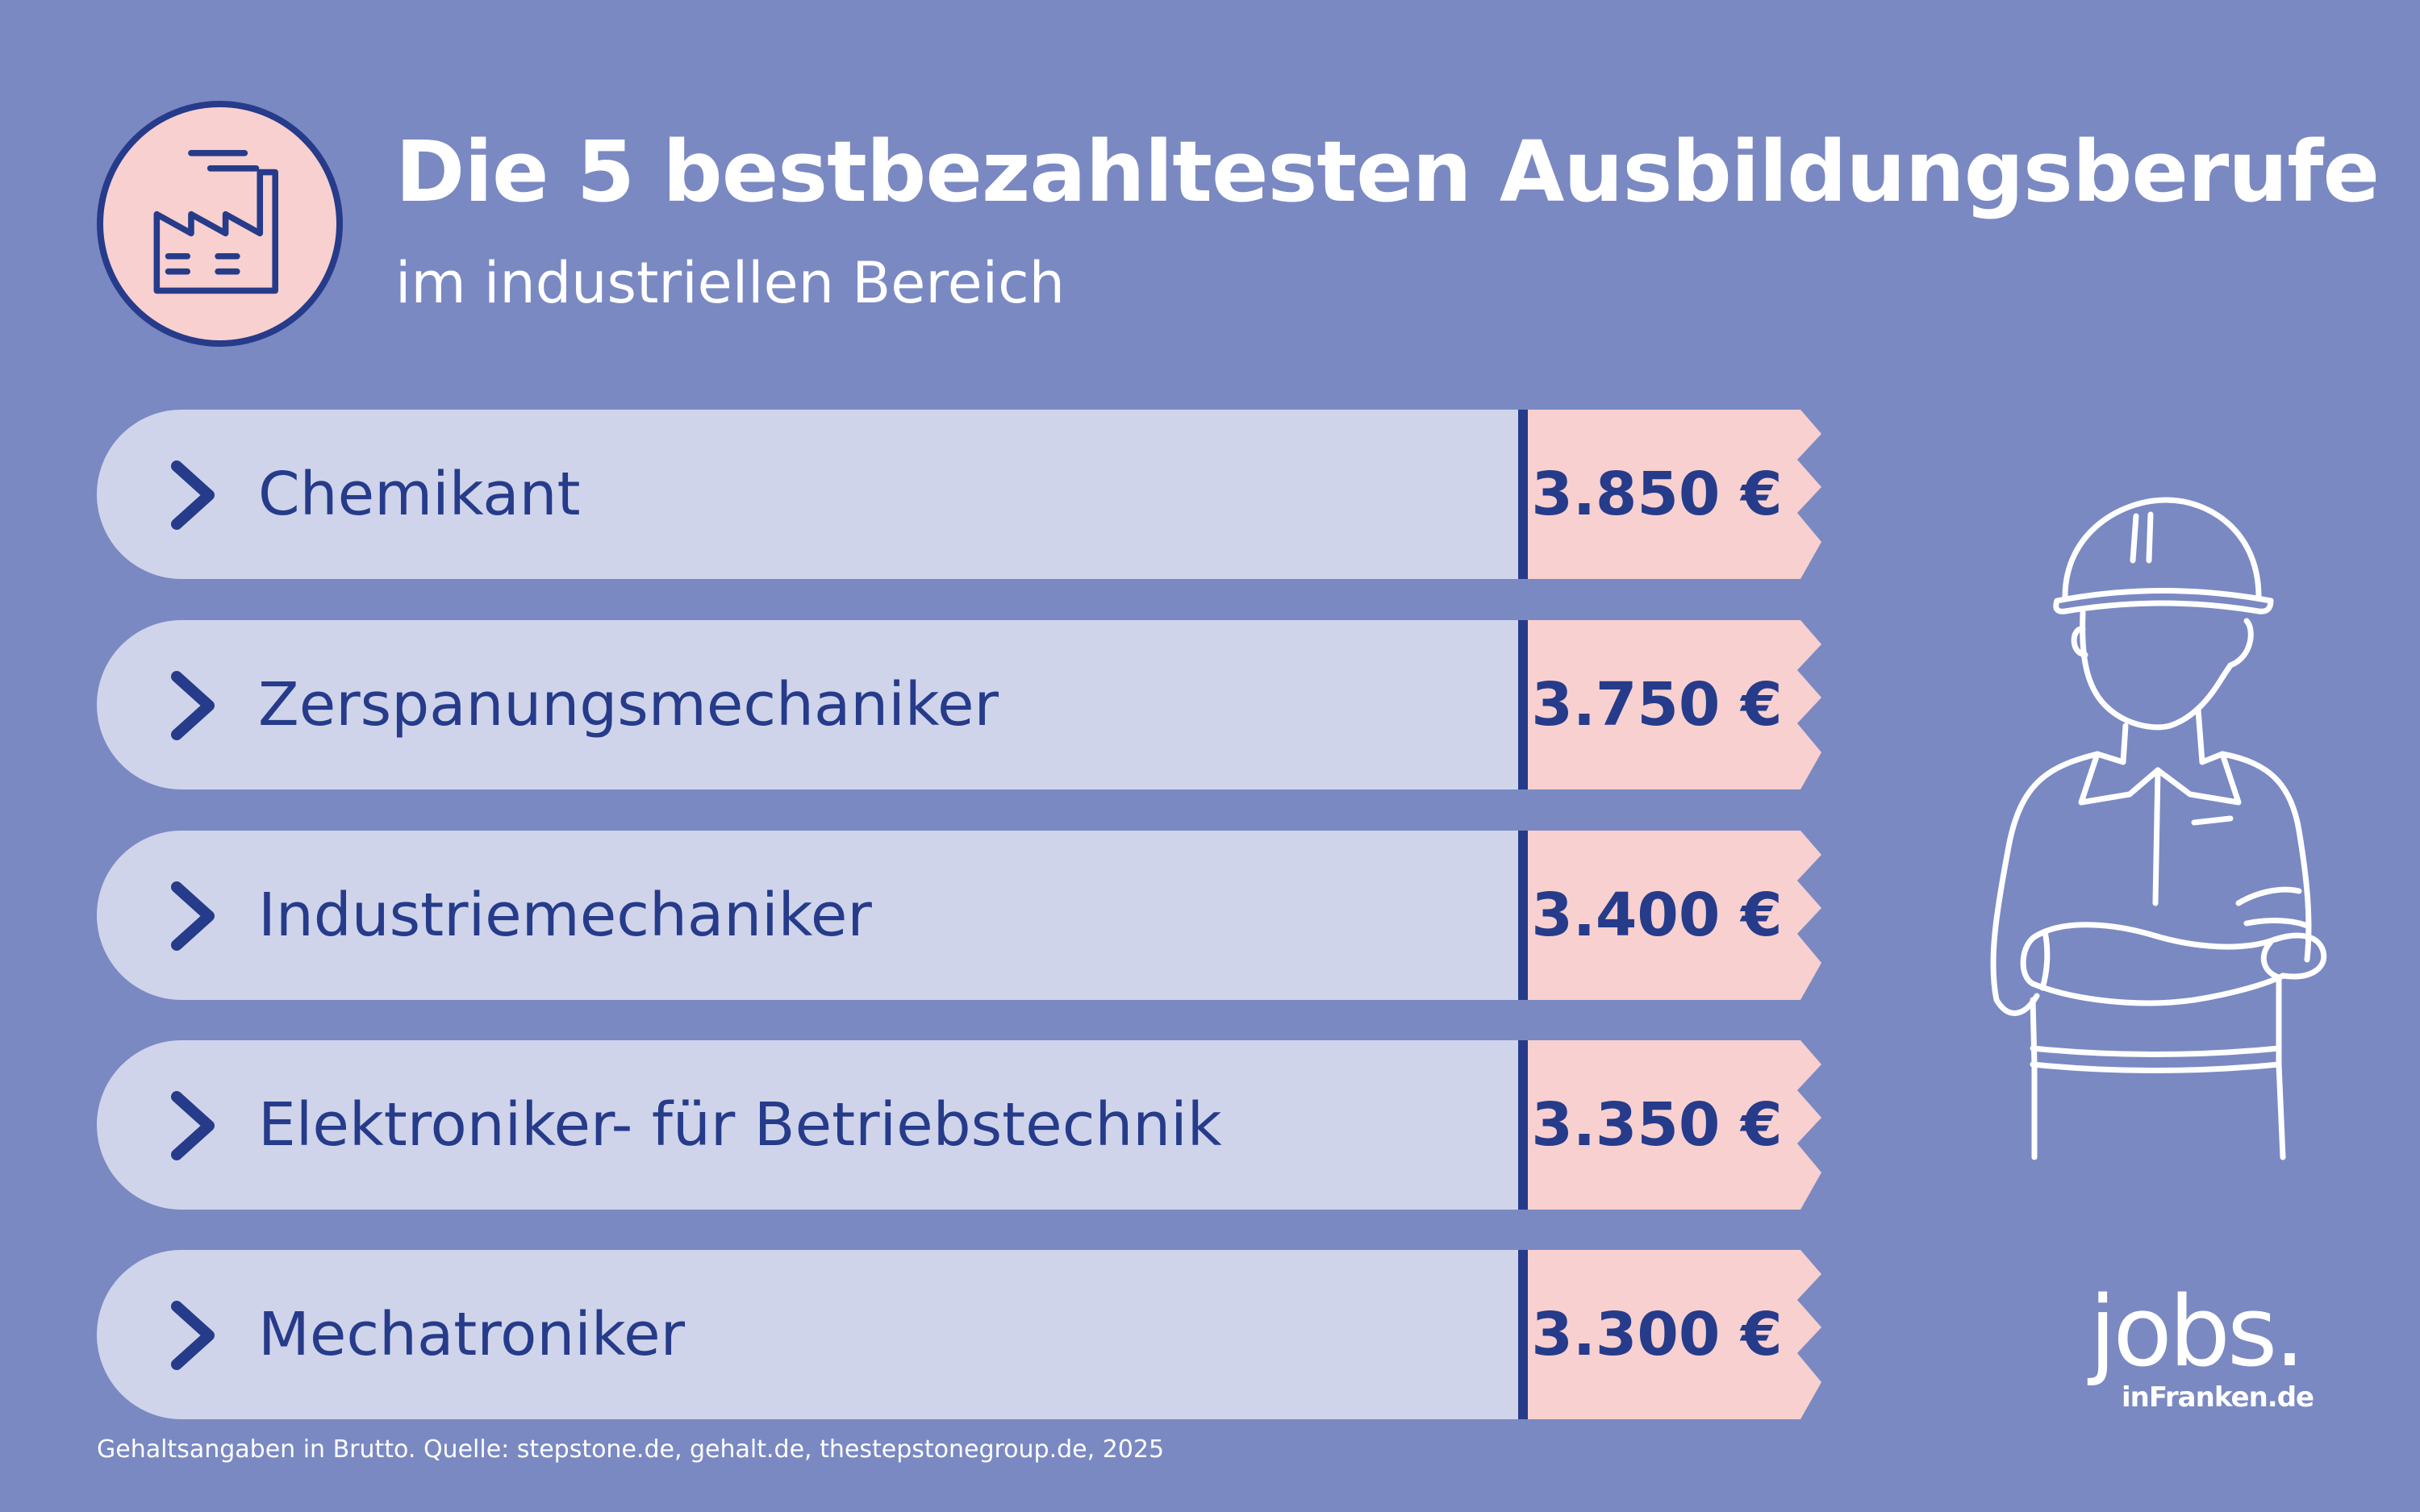 Image resolution: width=2420 pixels, height=1512 pixels. I want to click on list-item: Mechatroniker 3.300 €, so click(959, 1334).